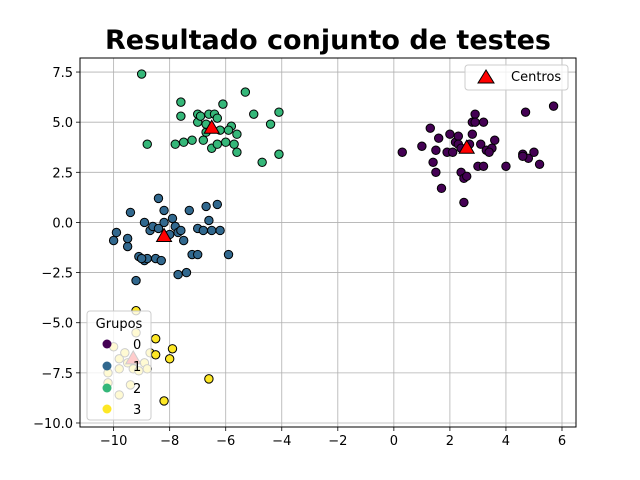 This screenshot has height=480, width=640. I want to click on y-tick-label: 7.5, so click(62, 73).